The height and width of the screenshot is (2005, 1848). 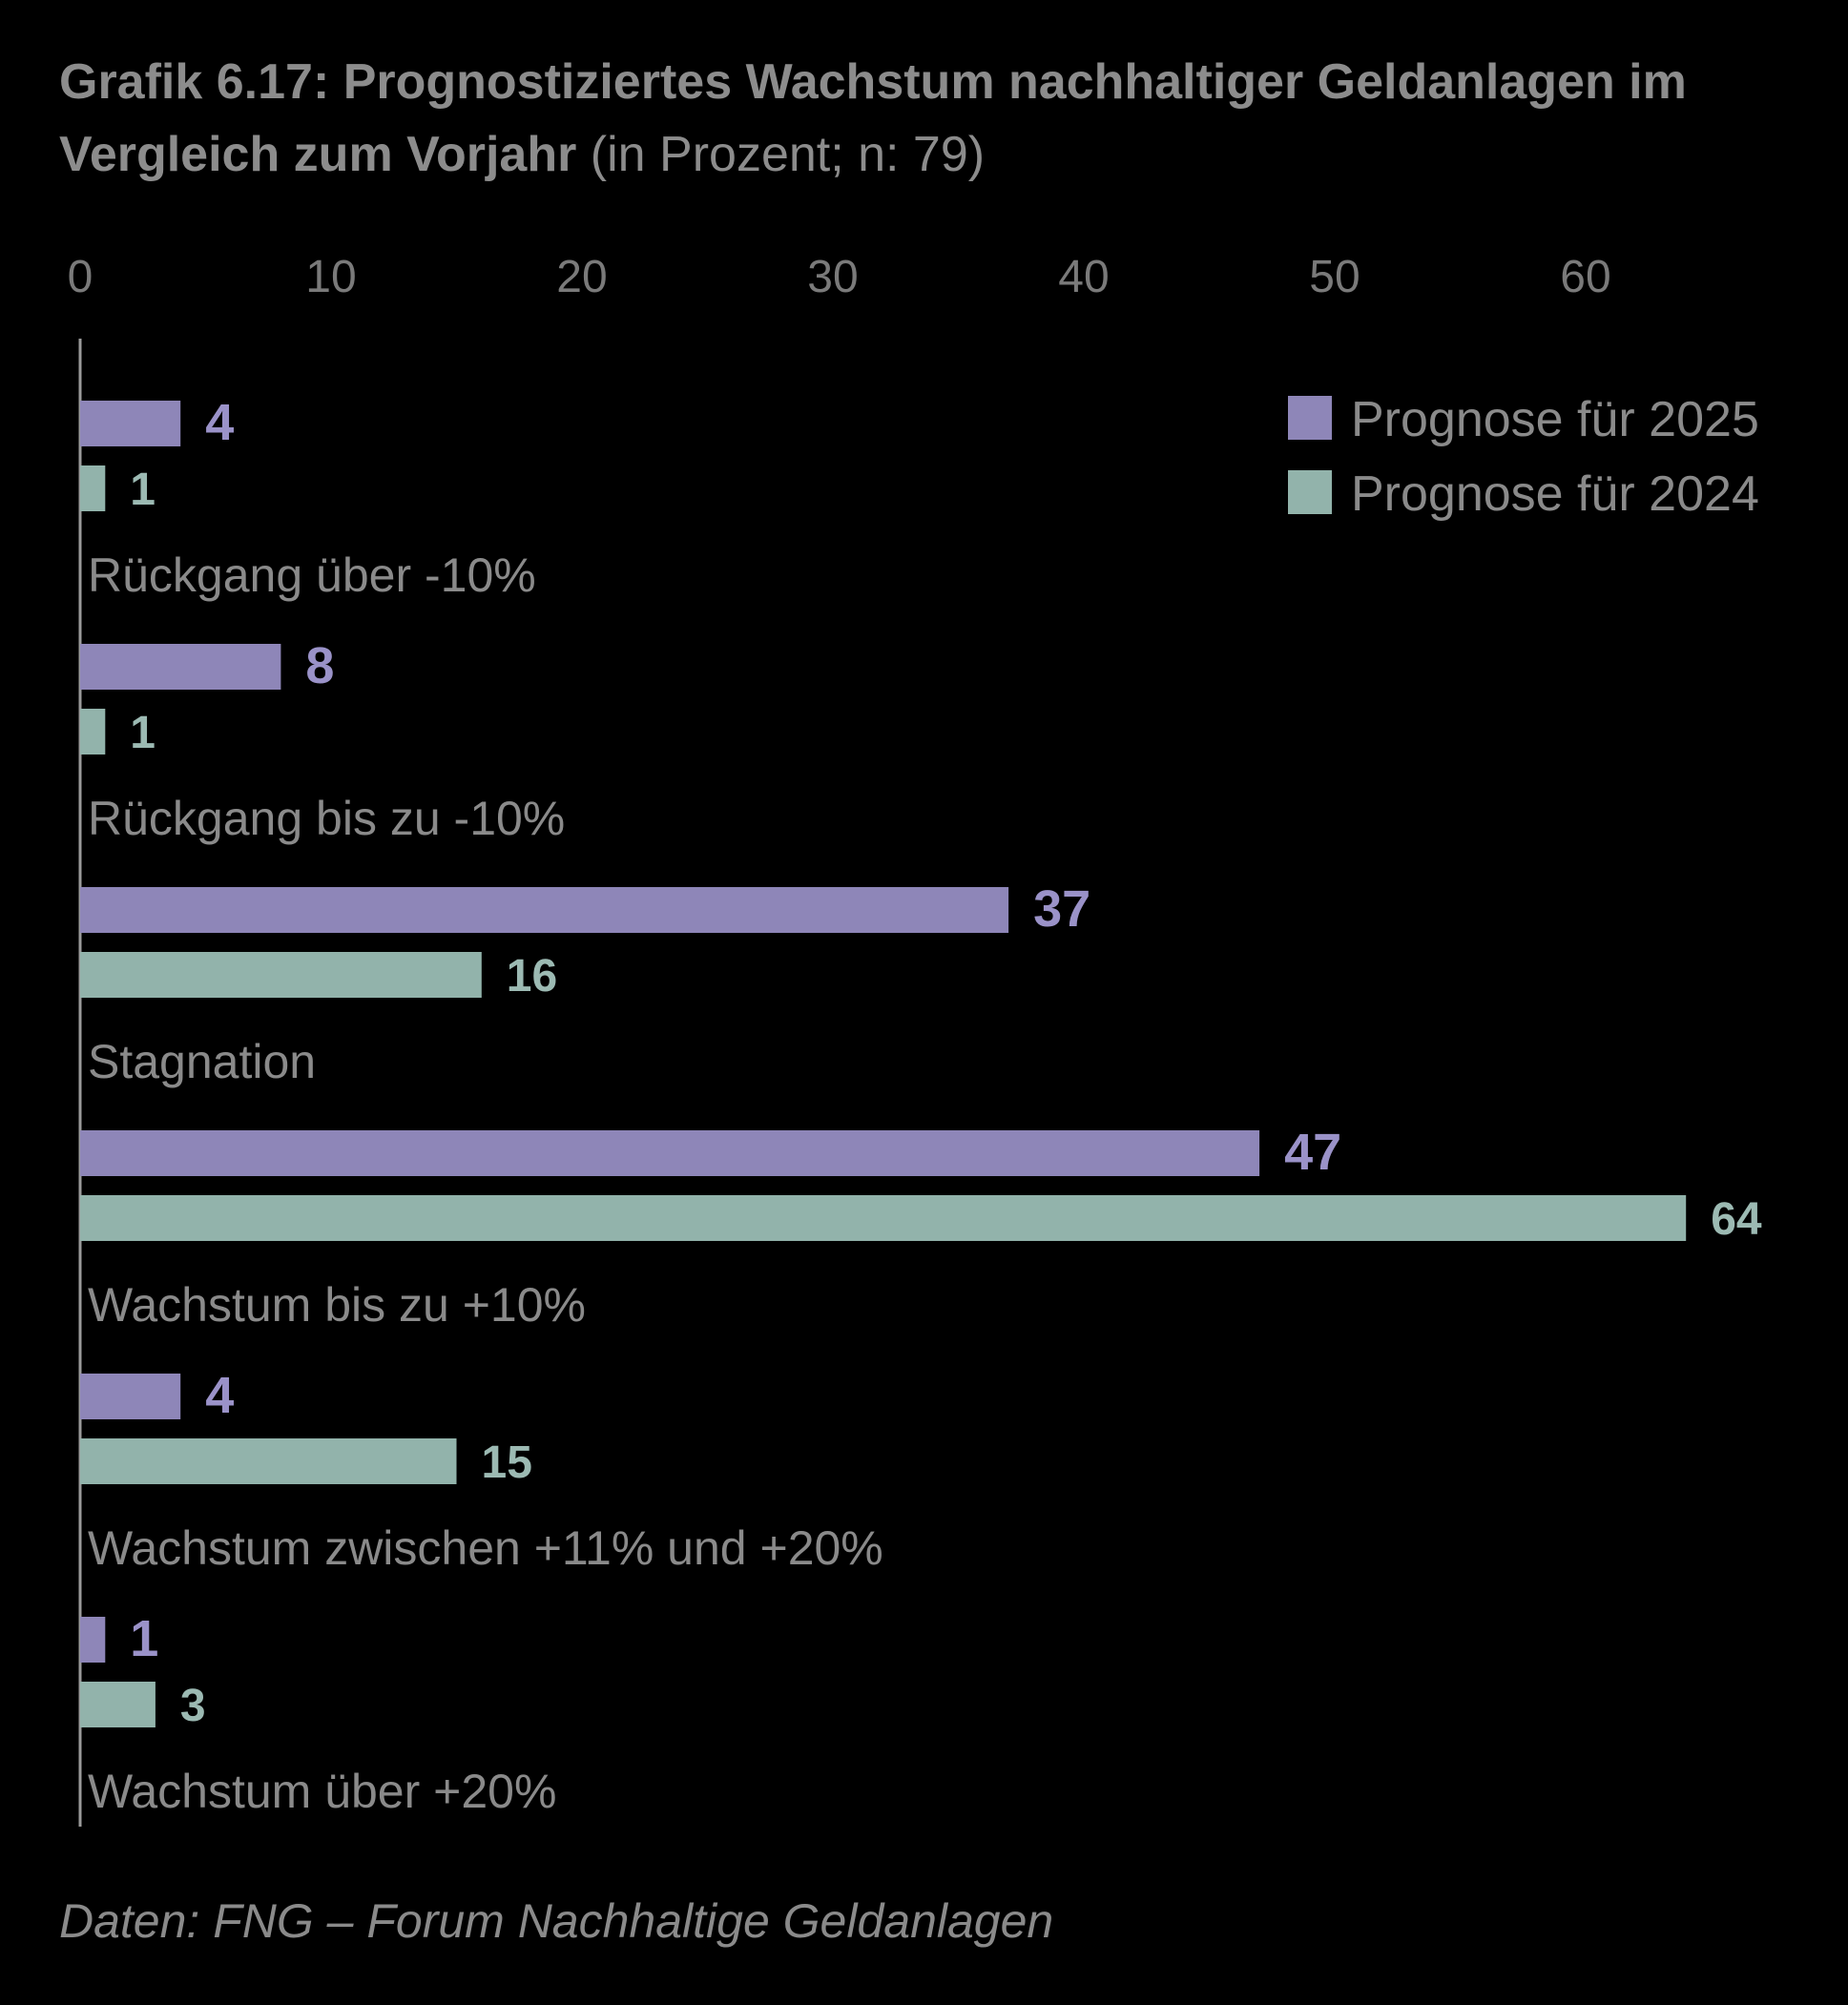 What do you see at coordinates (788, 154) in the screenshot?
I see `chart-title-note: (in Prozent; n: 79)` at bounding box center [788, 154].